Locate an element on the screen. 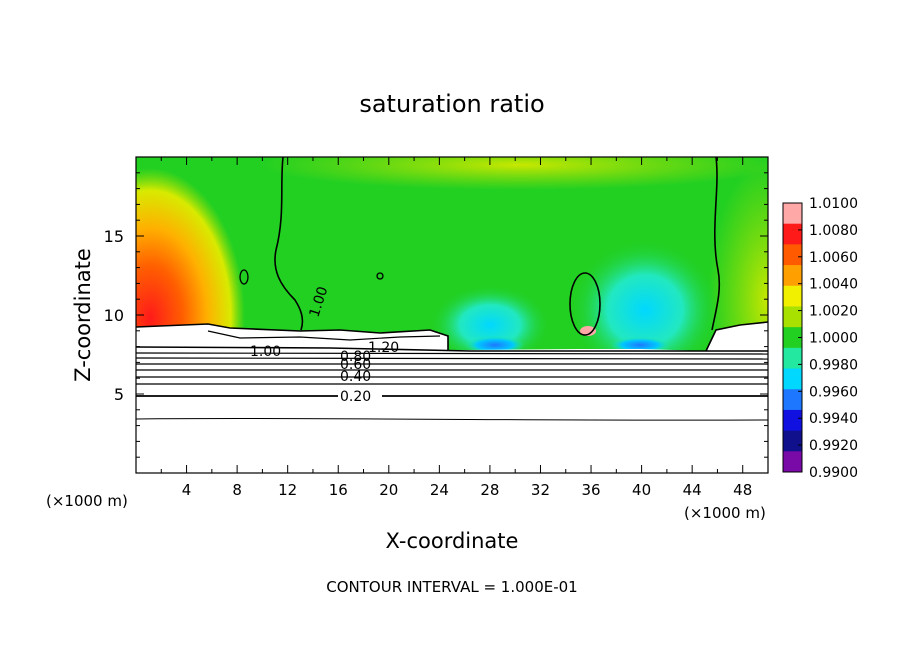 The height and width of the screenshot is (654, 904). colorbar-label: 0.9960 is located at coordinates (833, 392).